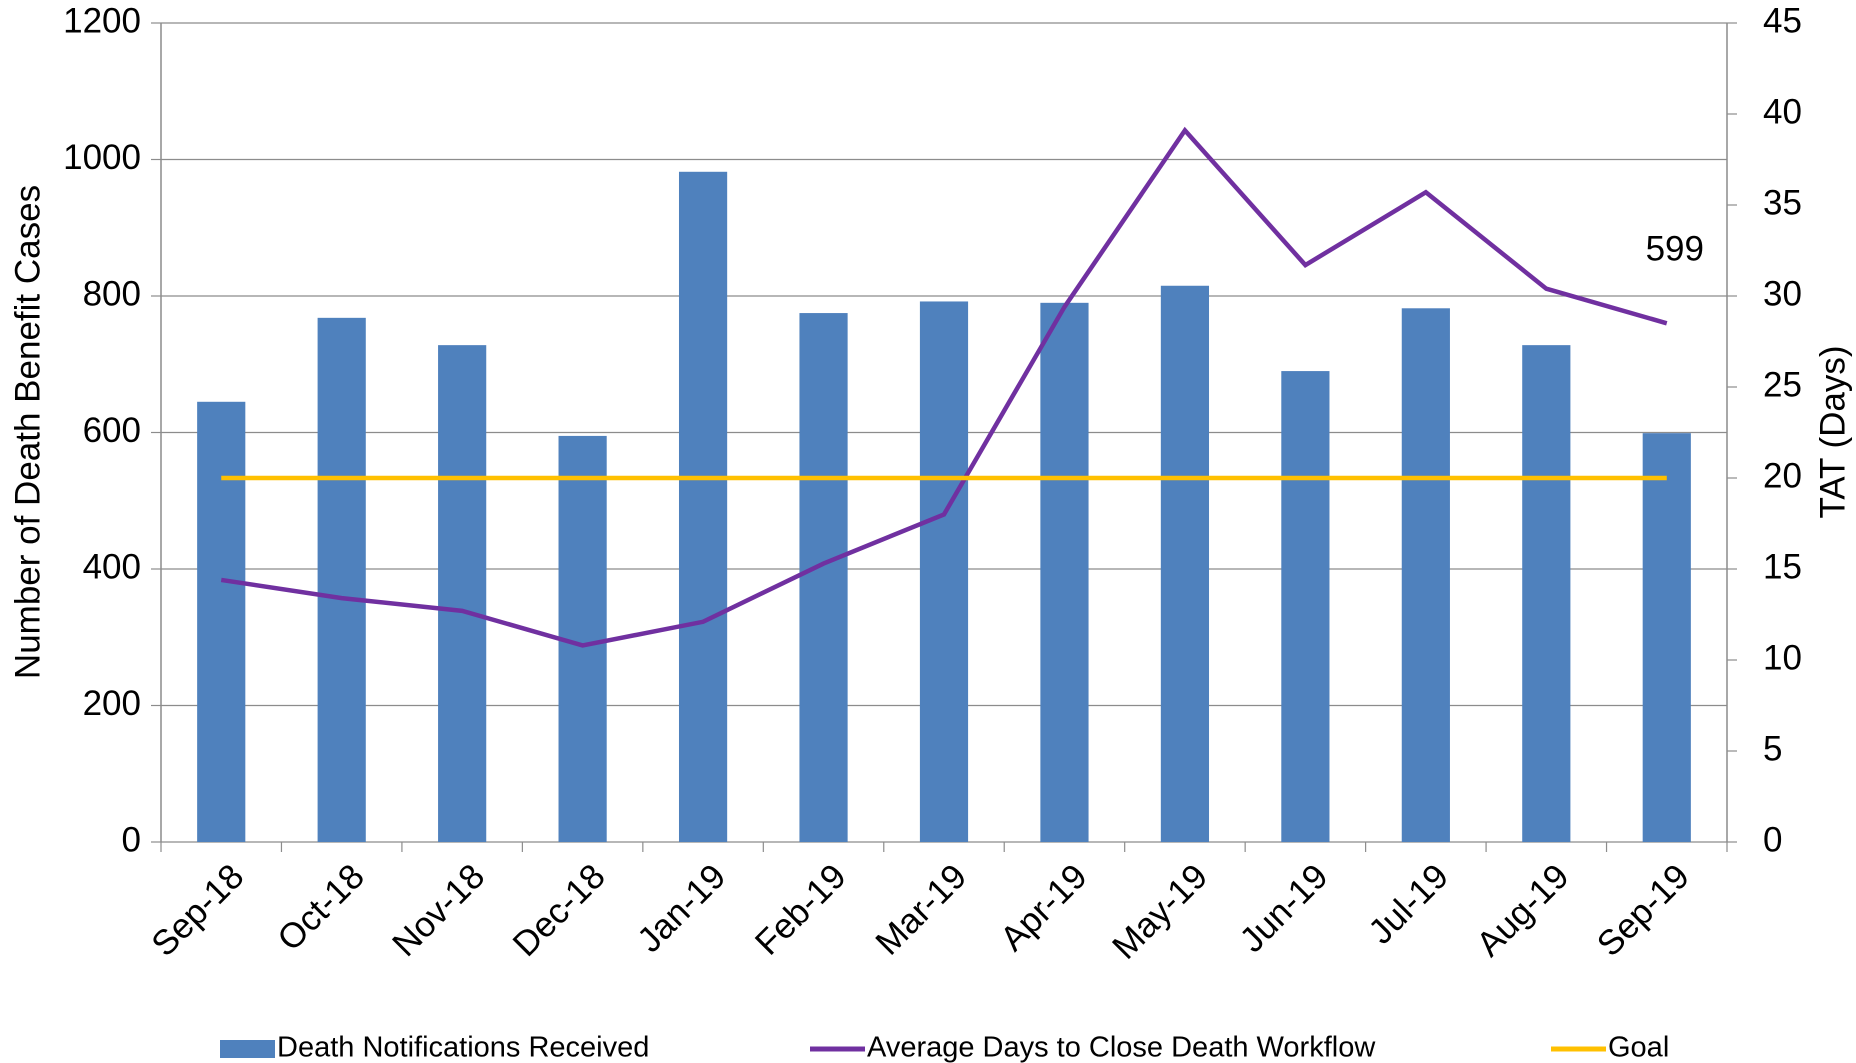  Describe the element at coordinates (112, 566) in the screenshot. I see `y-tick-label: 400` at that location.